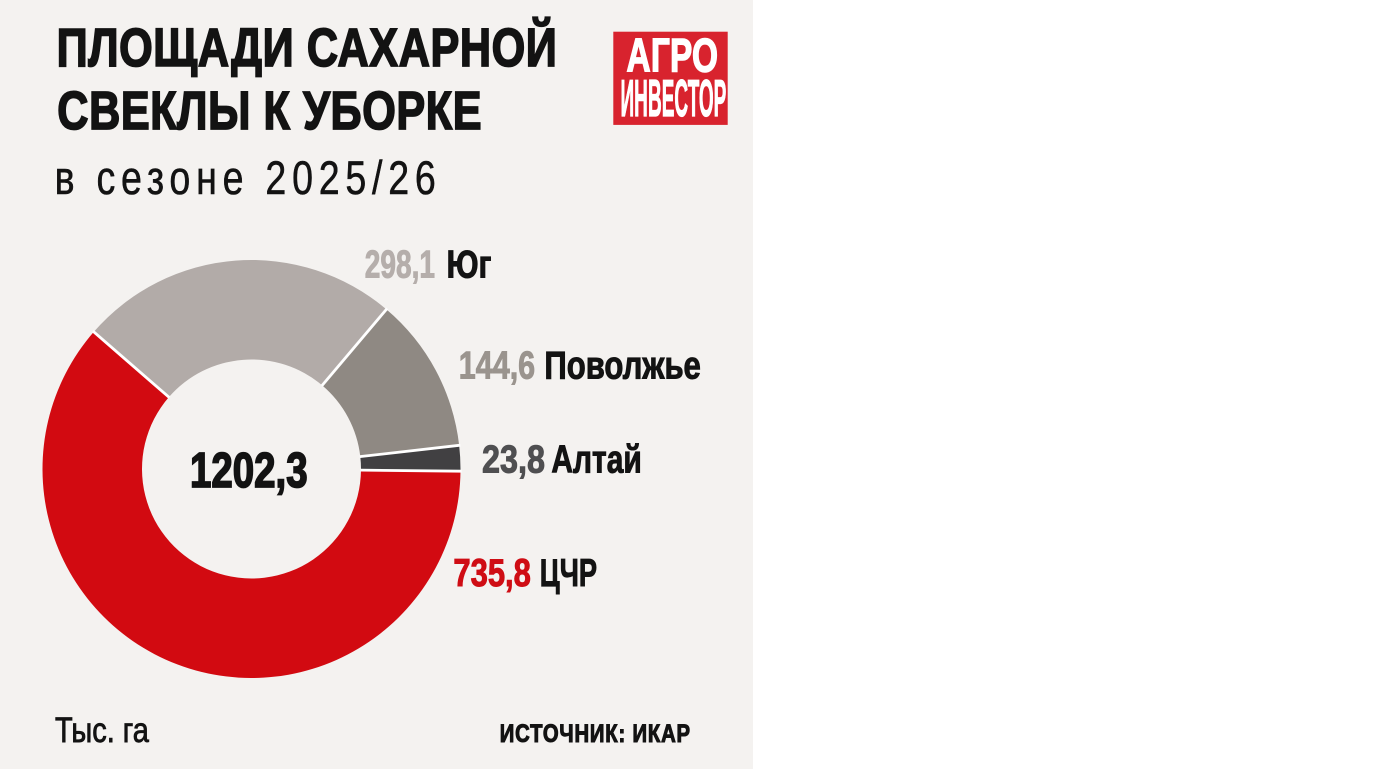 The image size is (1379, 774). Describe the element at coordinates (307, 47) in the screenshot. I see `svg-text: ПЛОЩАДИ САХАРНОЙ` at that location.